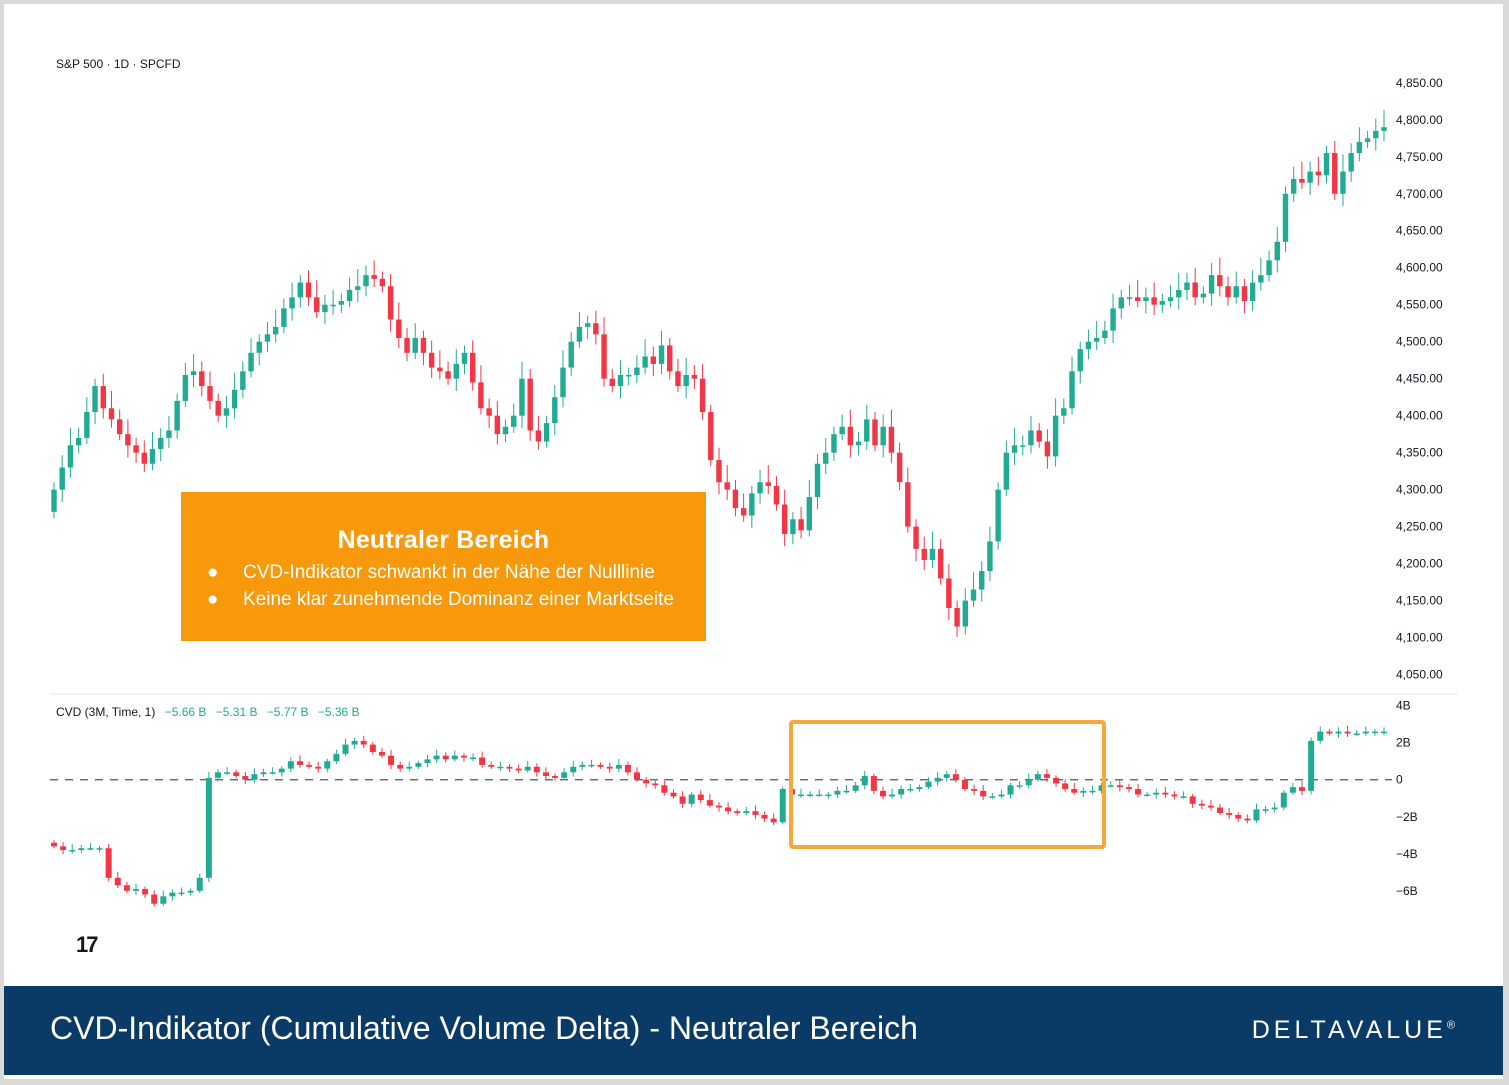 The width and height of the screenshot is (1509, 1085). What do you see at coordinates (1419, 120) in the screenshot?
I see `price-axis-tick: 4,800.00` at bounding box center [1419, 120].